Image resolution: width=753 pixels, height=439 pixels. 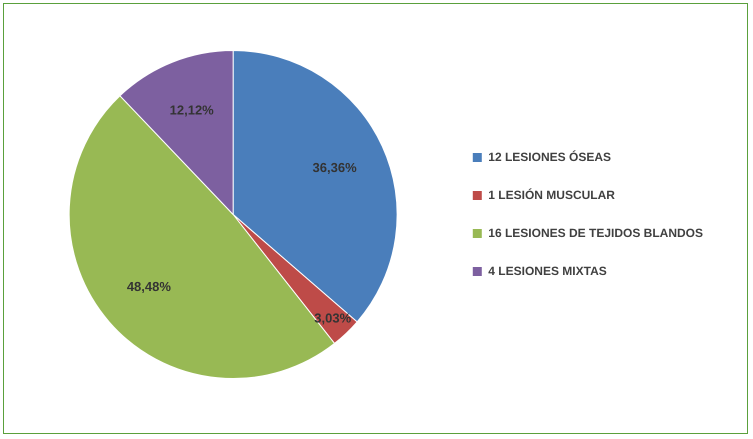 What do you see at coordinates (335, 167) in the screenshot?
I see `data-label: 36,36%` at bounding box center [335, 167].